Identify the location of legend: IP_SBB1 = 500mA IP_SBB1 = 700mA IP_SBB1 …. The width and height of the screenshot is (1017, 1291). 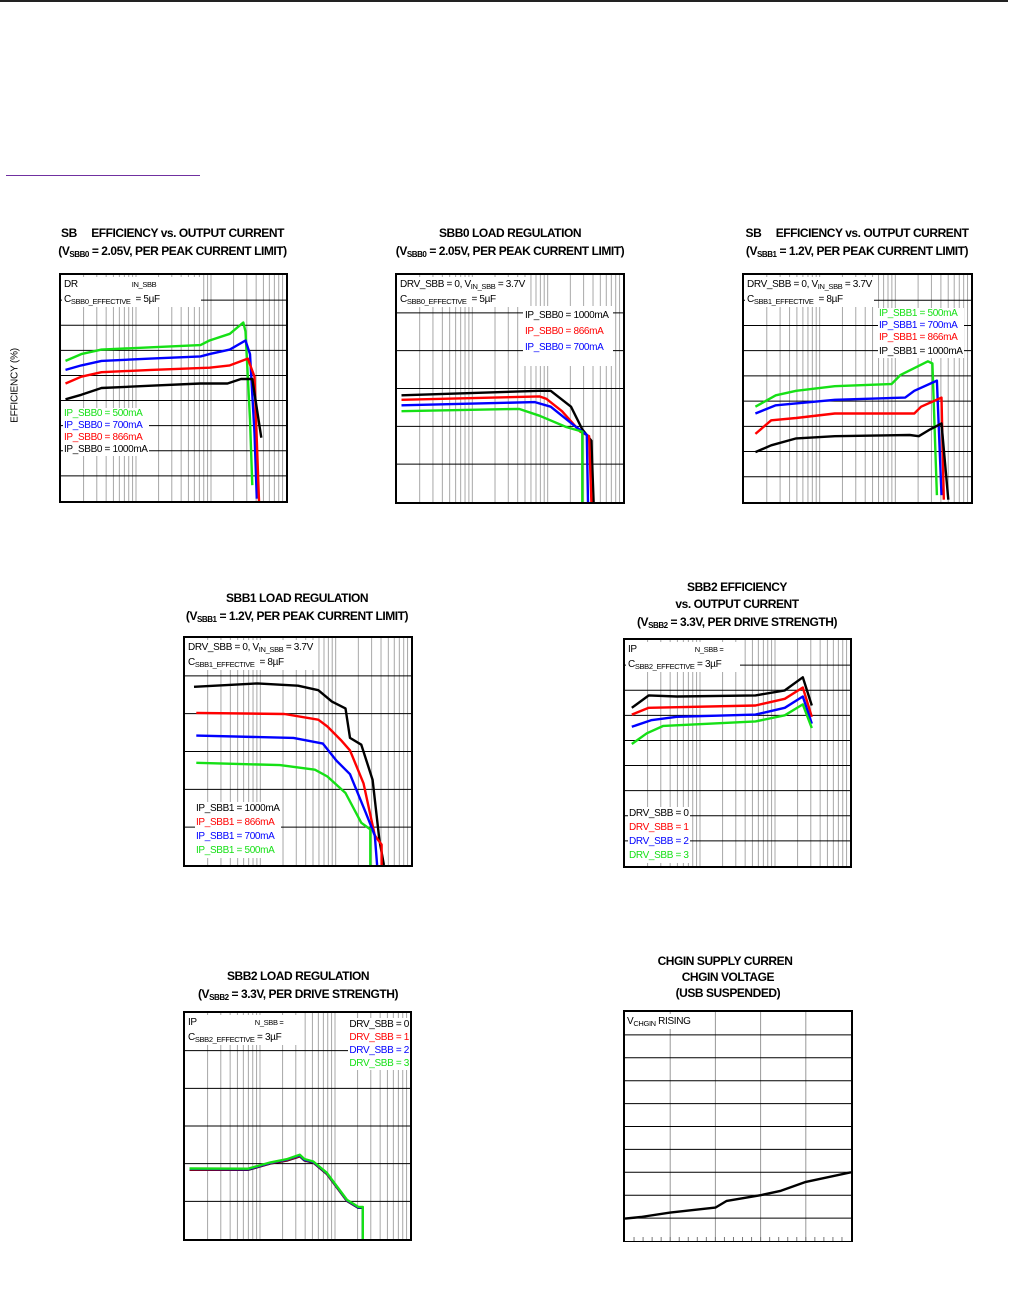
(921, 333).